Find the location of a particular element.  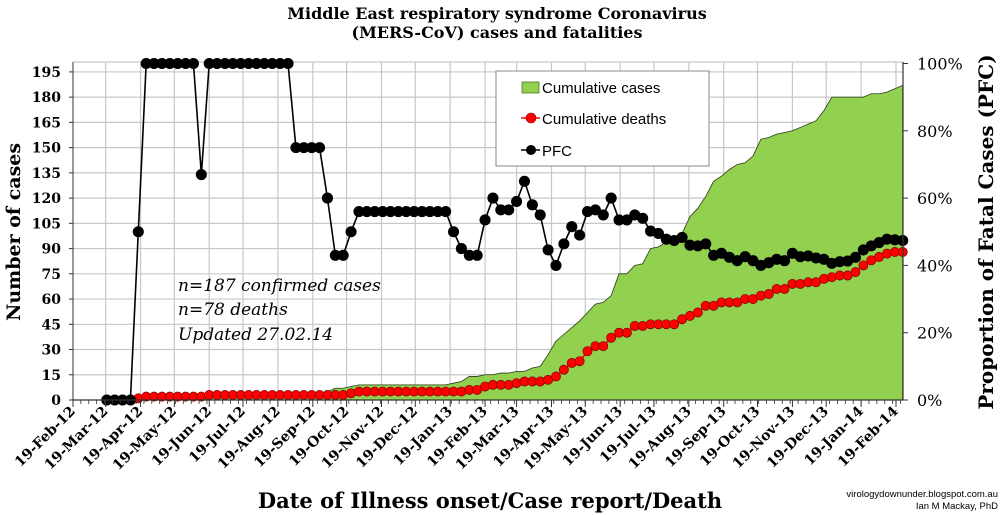

x-axis-label: Date of Illness onset/Case report/Death is located at coordinates (490, 500).